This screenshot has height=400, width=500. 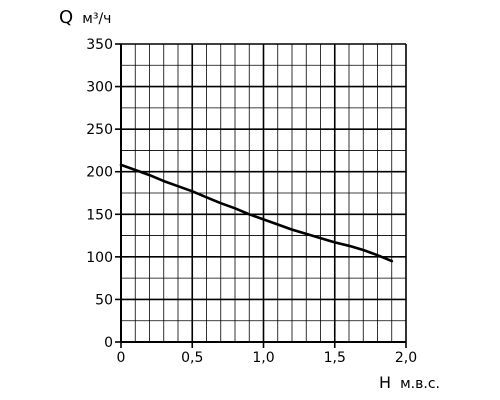 I want to click on series-line, so click(x=256, y=213).